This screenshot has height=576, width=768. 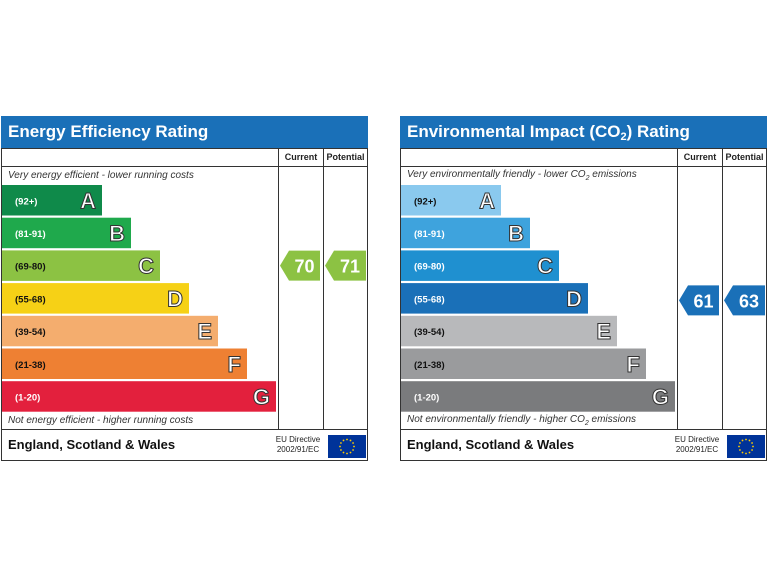 I want to click on note-main: Very environmentally friendly - lower CO, so click(x=496, y=174).